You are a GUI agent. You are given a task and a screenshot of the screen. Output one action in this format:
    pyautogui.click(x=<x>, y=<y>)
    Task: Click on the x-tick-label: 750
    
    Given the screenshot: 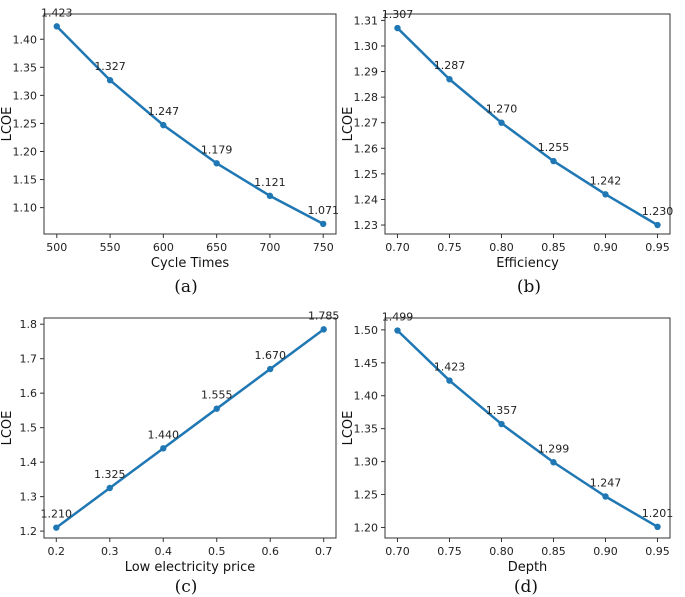 What is the action you would take?
    pyautogui.click(x=323, y=247)
    